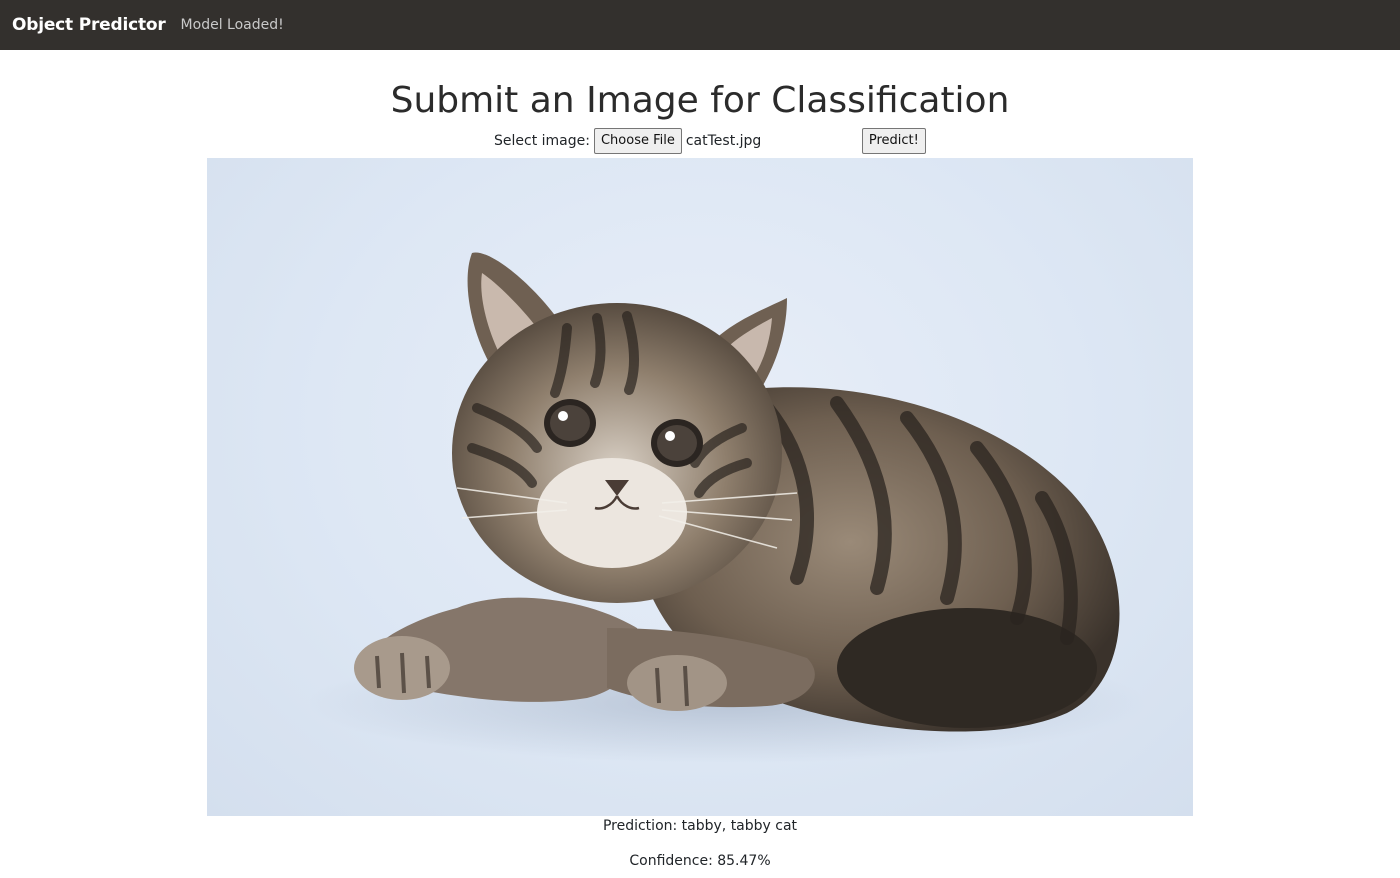 The height and width of the screenshot is (878, 1400). What do you see at coordinates (89, 25) in the screenshot?
I see `brand-title: Object Predictor` at bounding box center [89, 25].